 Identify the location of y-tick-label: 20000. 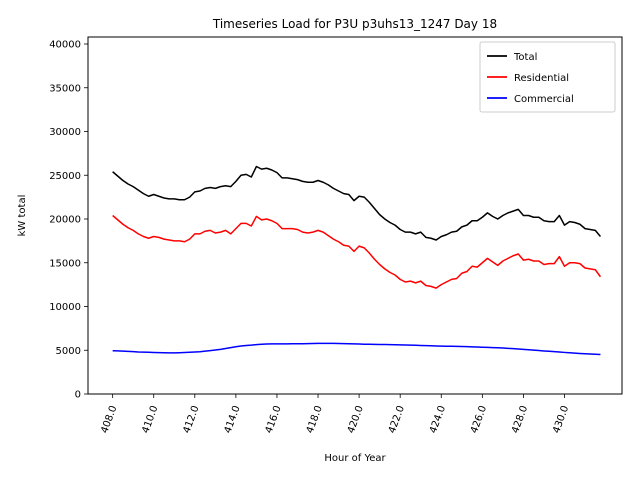
(65, 220).